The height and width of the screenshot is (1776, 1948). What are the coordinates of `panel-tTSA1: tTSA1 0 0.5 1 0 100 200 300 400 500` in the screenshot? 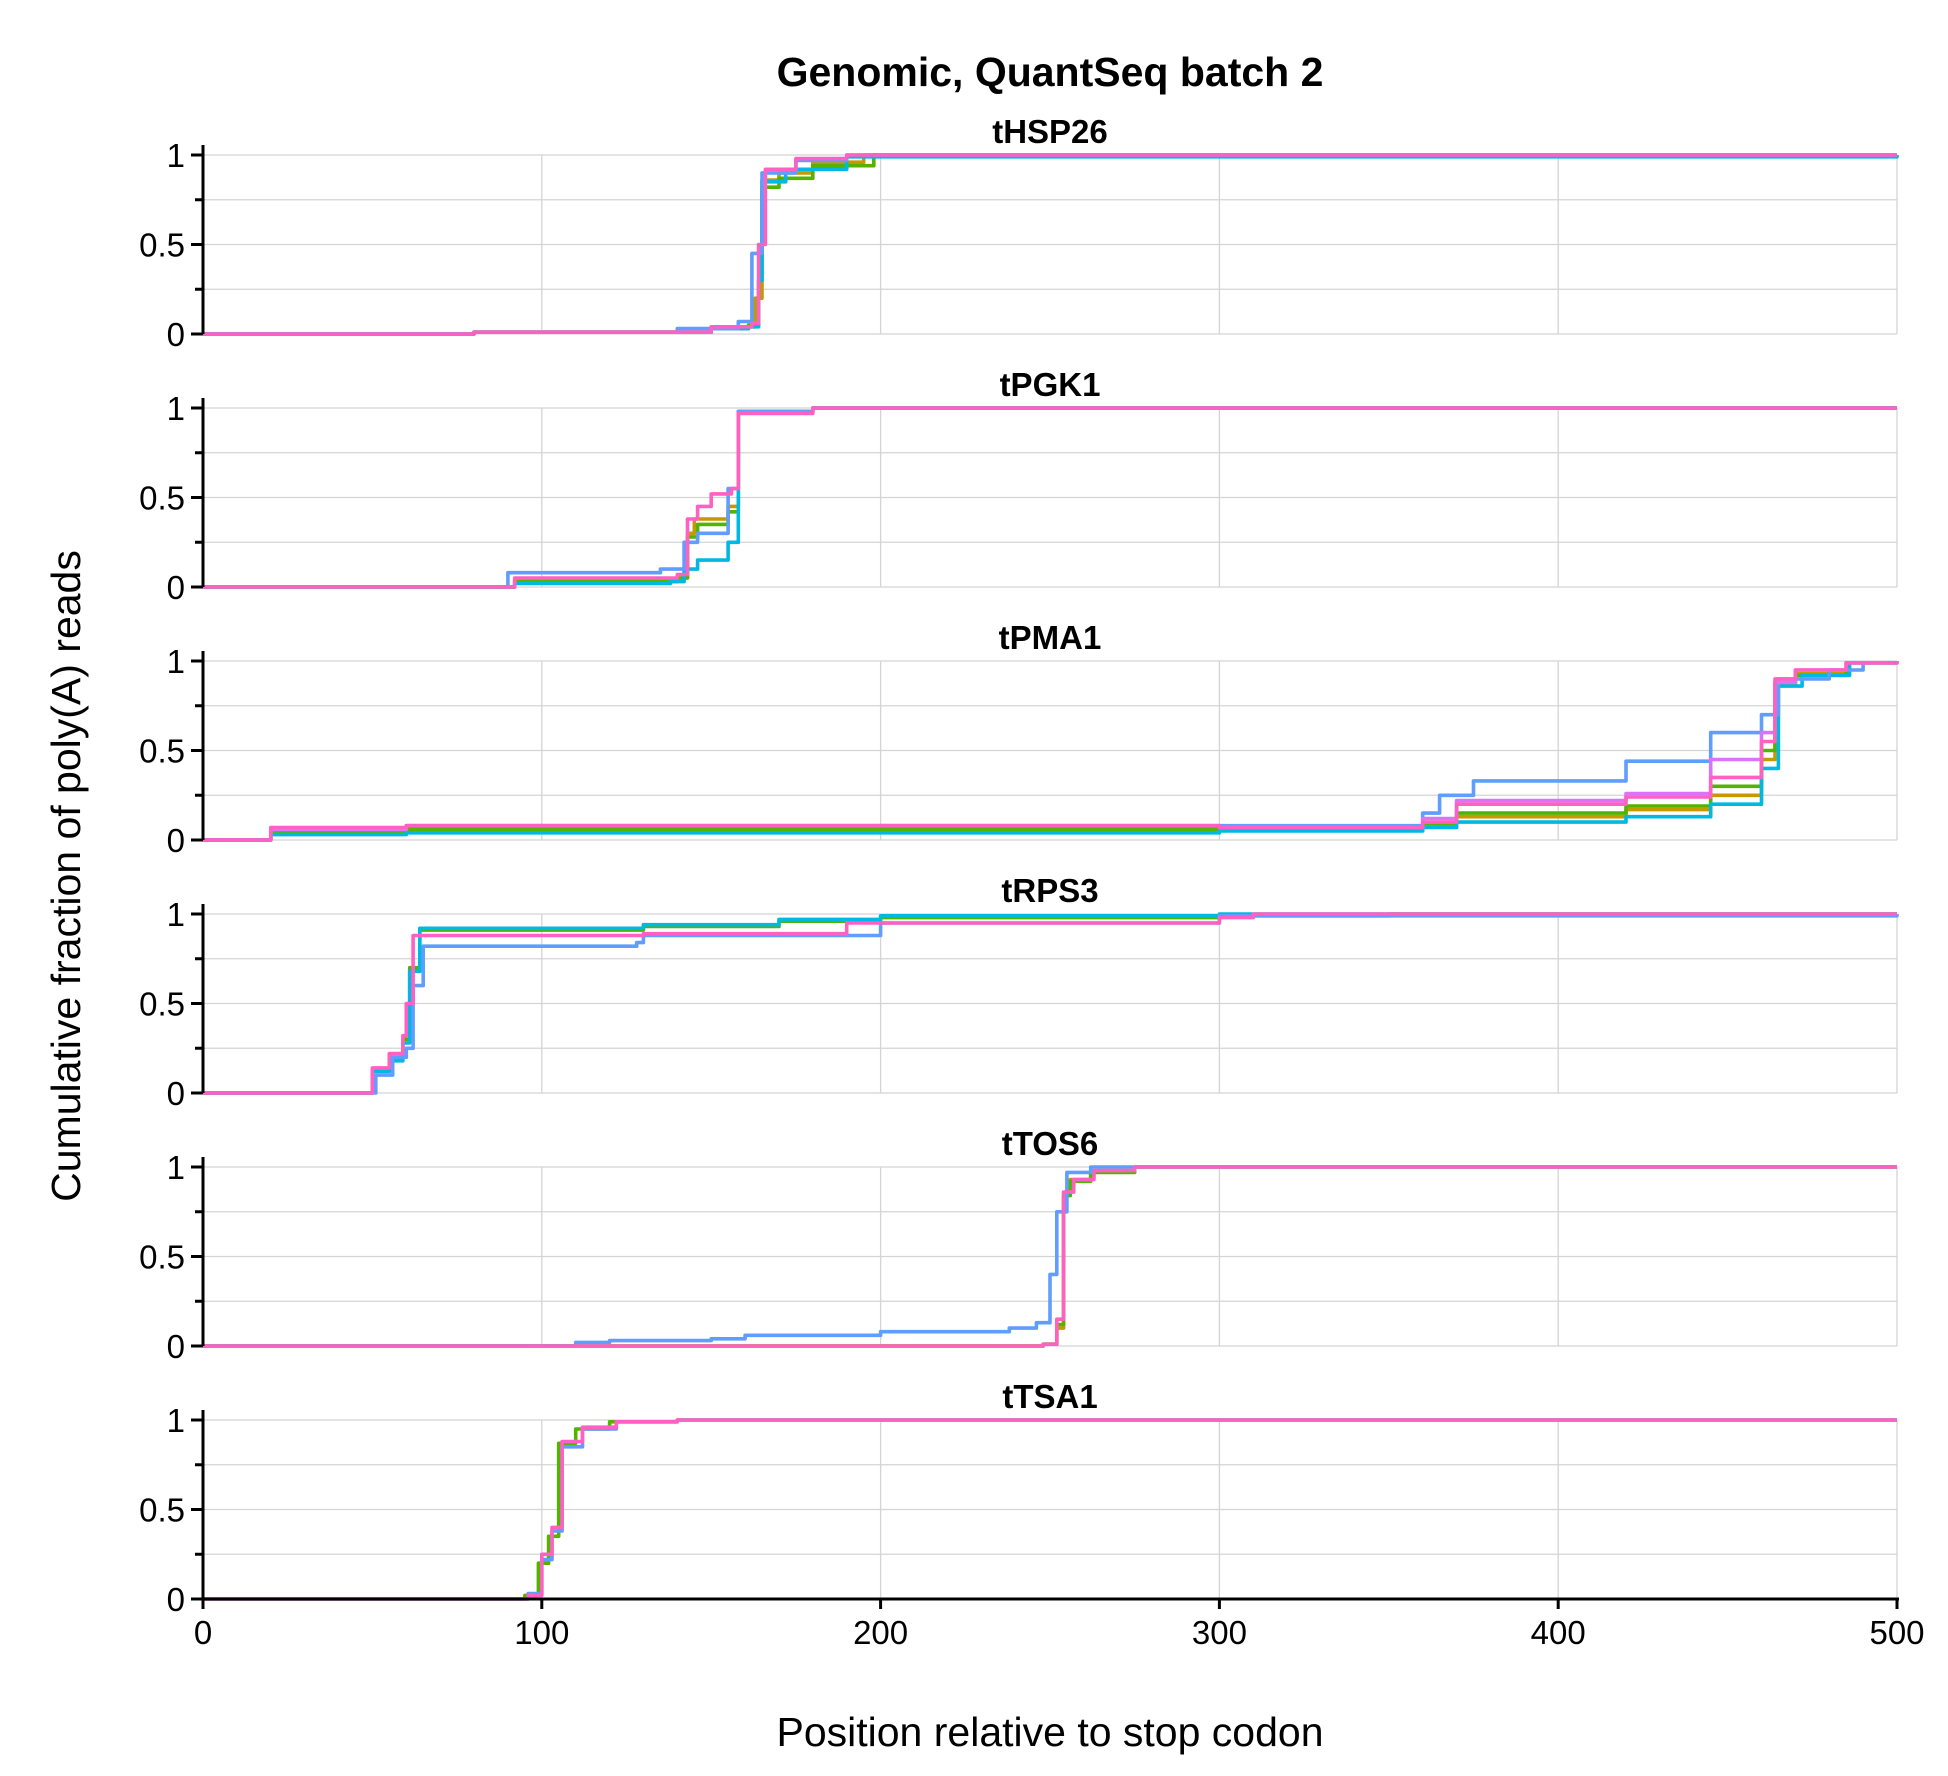 It's located at (1031, 1514).